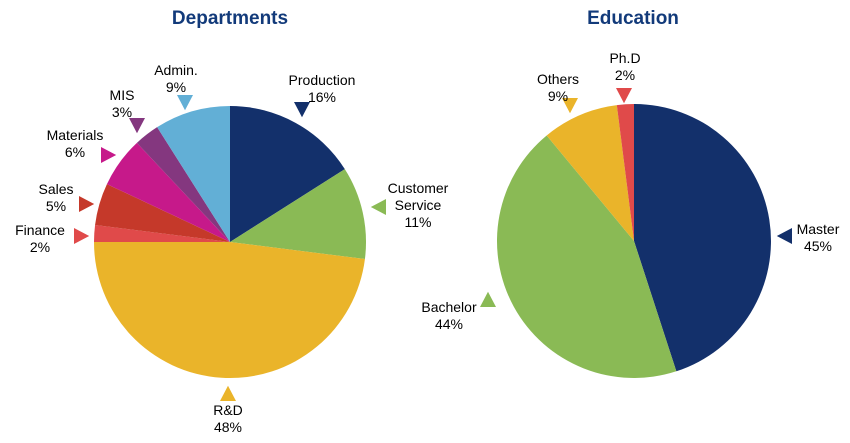 This screenshot has width=850, height=443. I want to click on label-pointer-sales, so click(87, 204).